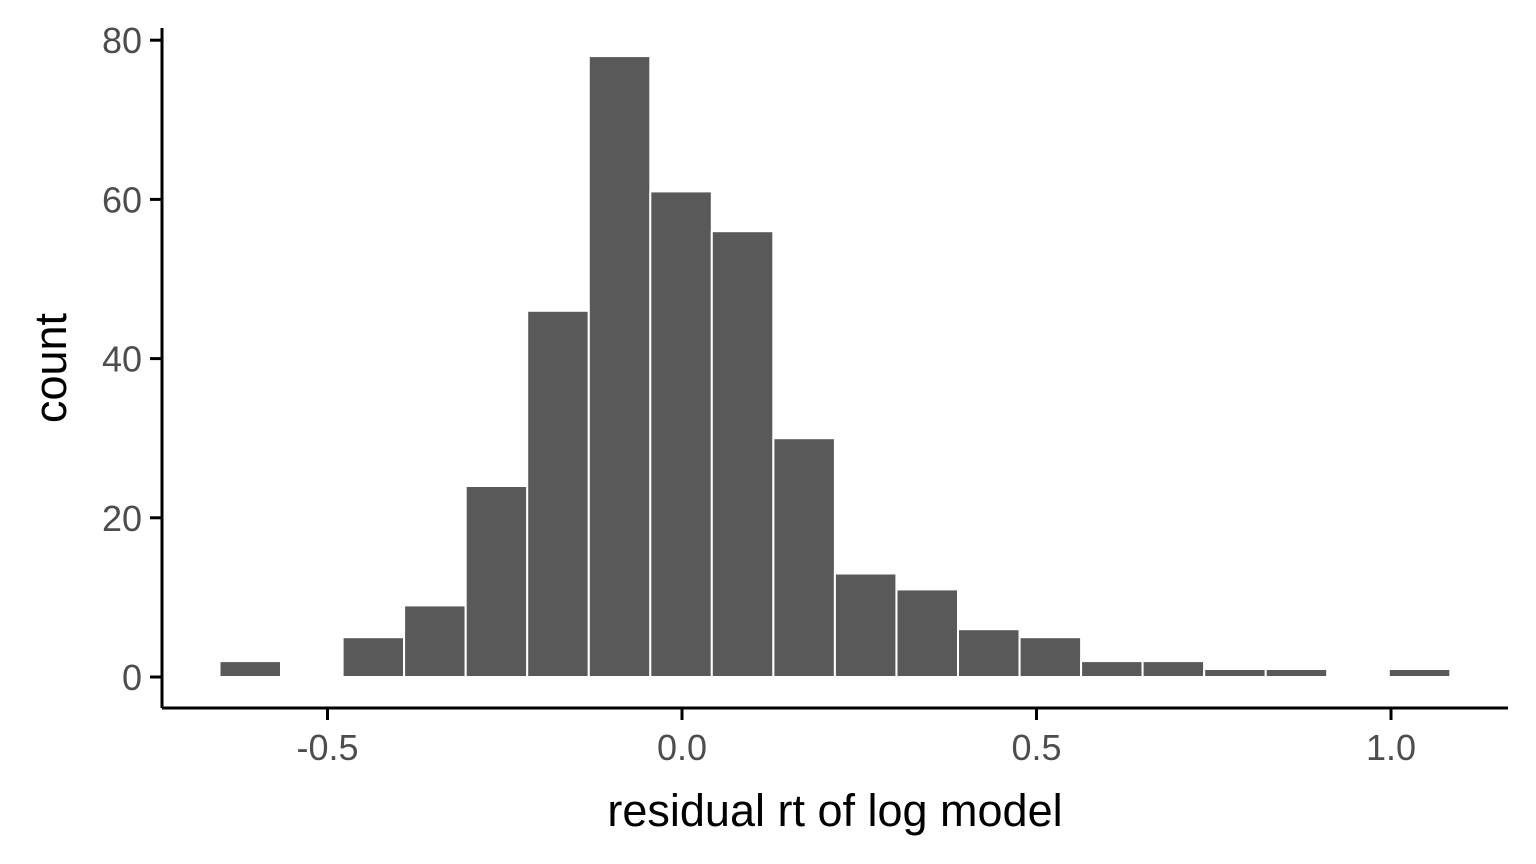  What do you see at coordinates (834, 810) in the screenshot?
I see `x-axis-title: residual rt of log model` at bounding box center [834, 810].